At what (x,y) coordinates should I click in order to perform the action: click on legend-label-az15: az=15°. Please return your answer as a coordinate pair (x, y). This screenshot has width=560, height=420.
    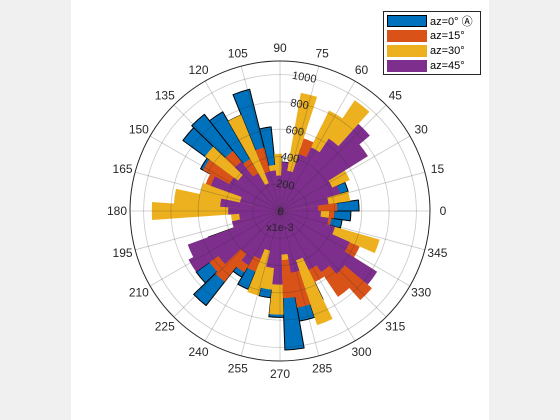
    Looking at the image, I should click on (447, 35).